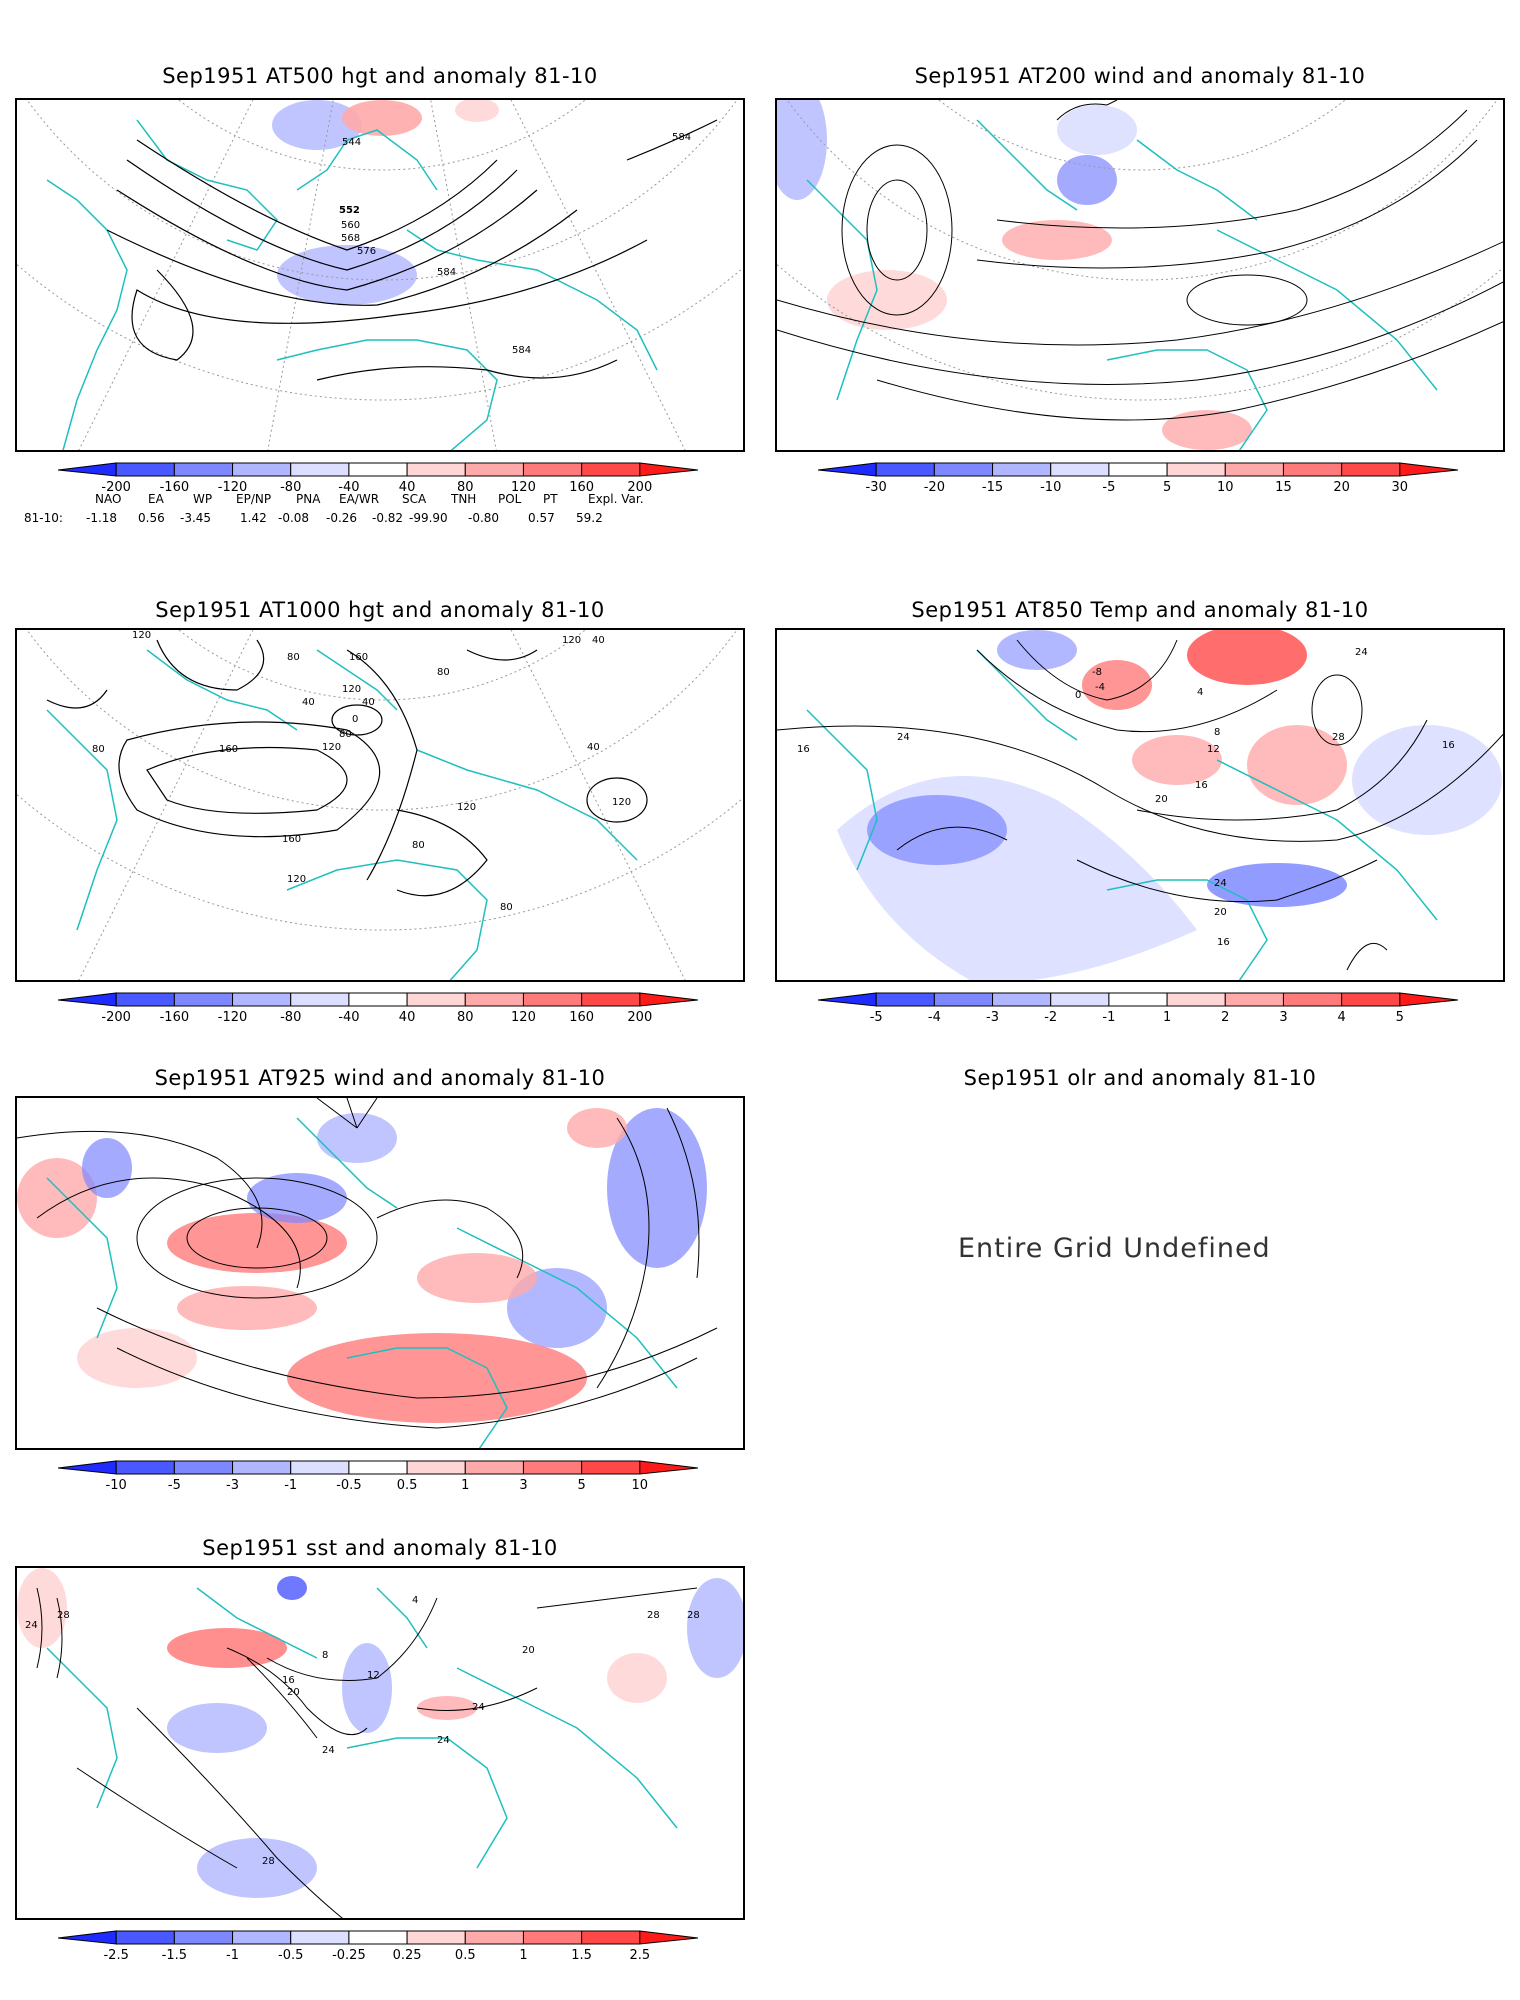 Image resolution: width=1520 pixels, height=2000 pixels. Describe the element at coordinates (151, 518) in the screenshot. I see `index-value: 0.56` at that location.